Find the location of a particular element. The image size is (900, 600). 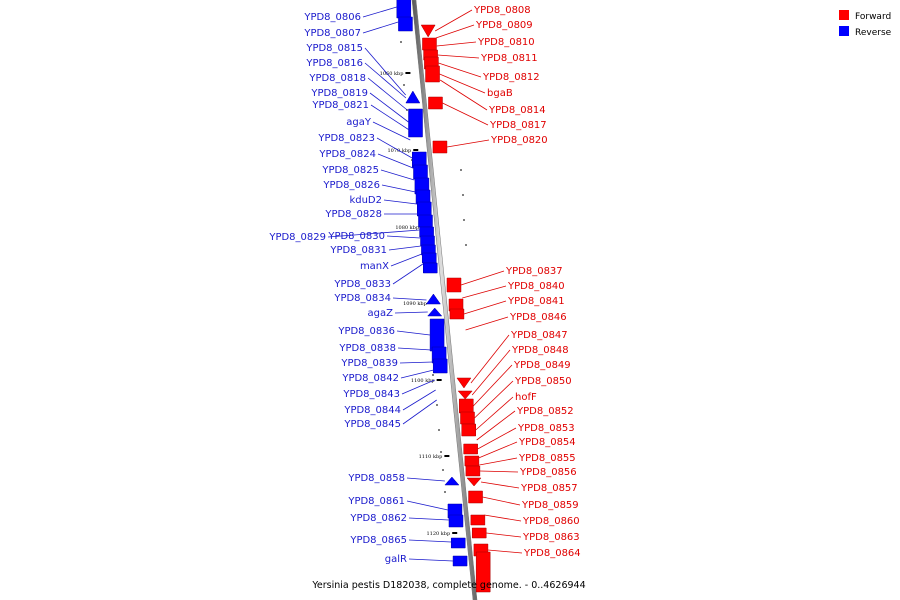

forward-gene-label: YPD8_0809 is located at coordinates (504, 25).